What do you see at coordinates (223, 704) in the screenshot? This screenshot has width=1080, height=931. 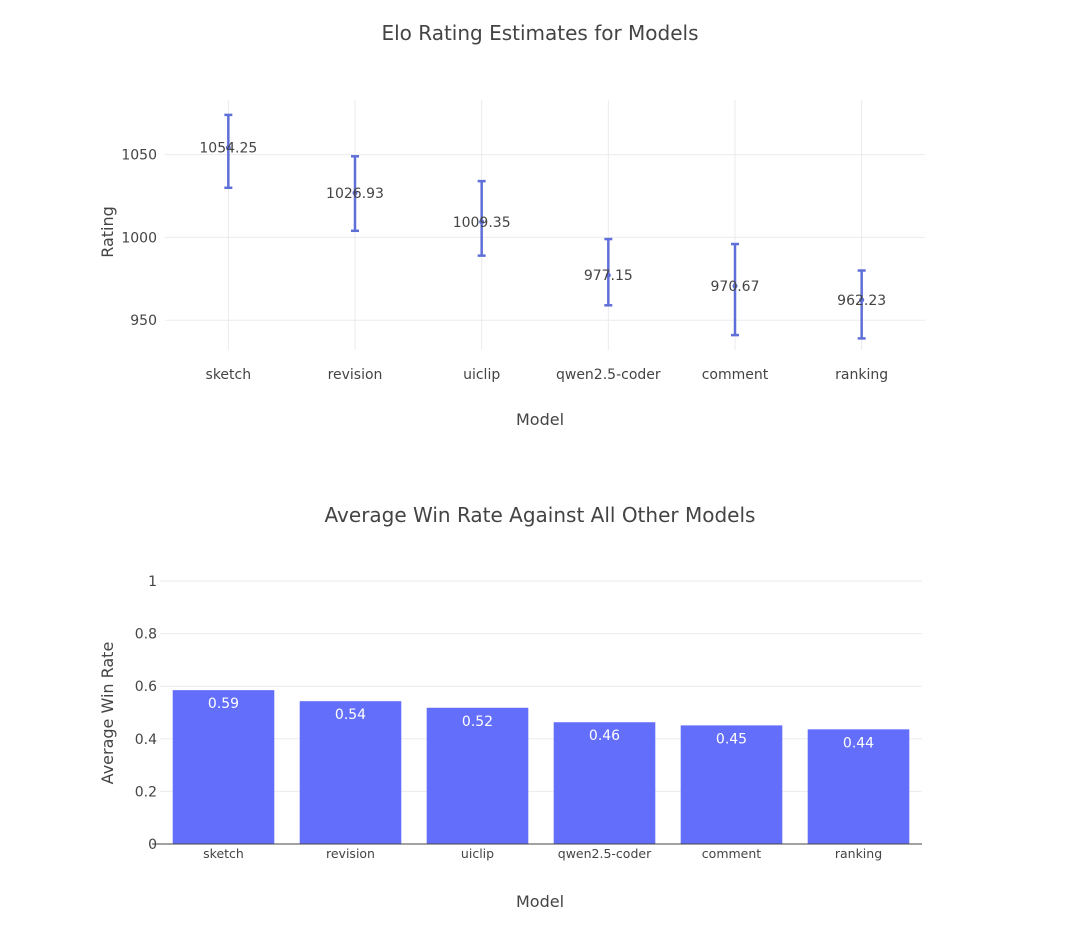 I see `win-value-label-sketch: 0.59` at bounding box center [223, 704].